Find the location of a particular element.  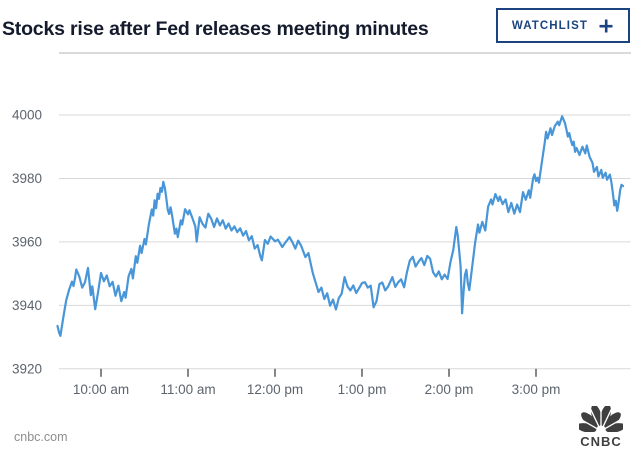

header-divider is located at coordinates (345, 53).